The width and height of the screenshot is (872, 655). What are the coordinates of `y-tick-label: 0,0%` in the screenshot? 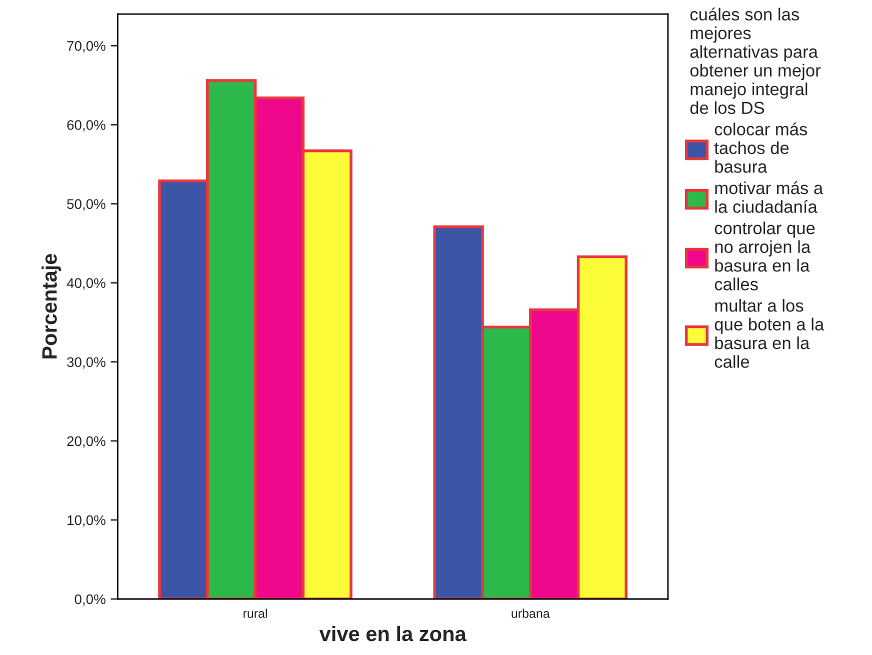 It's located at (90, 600).